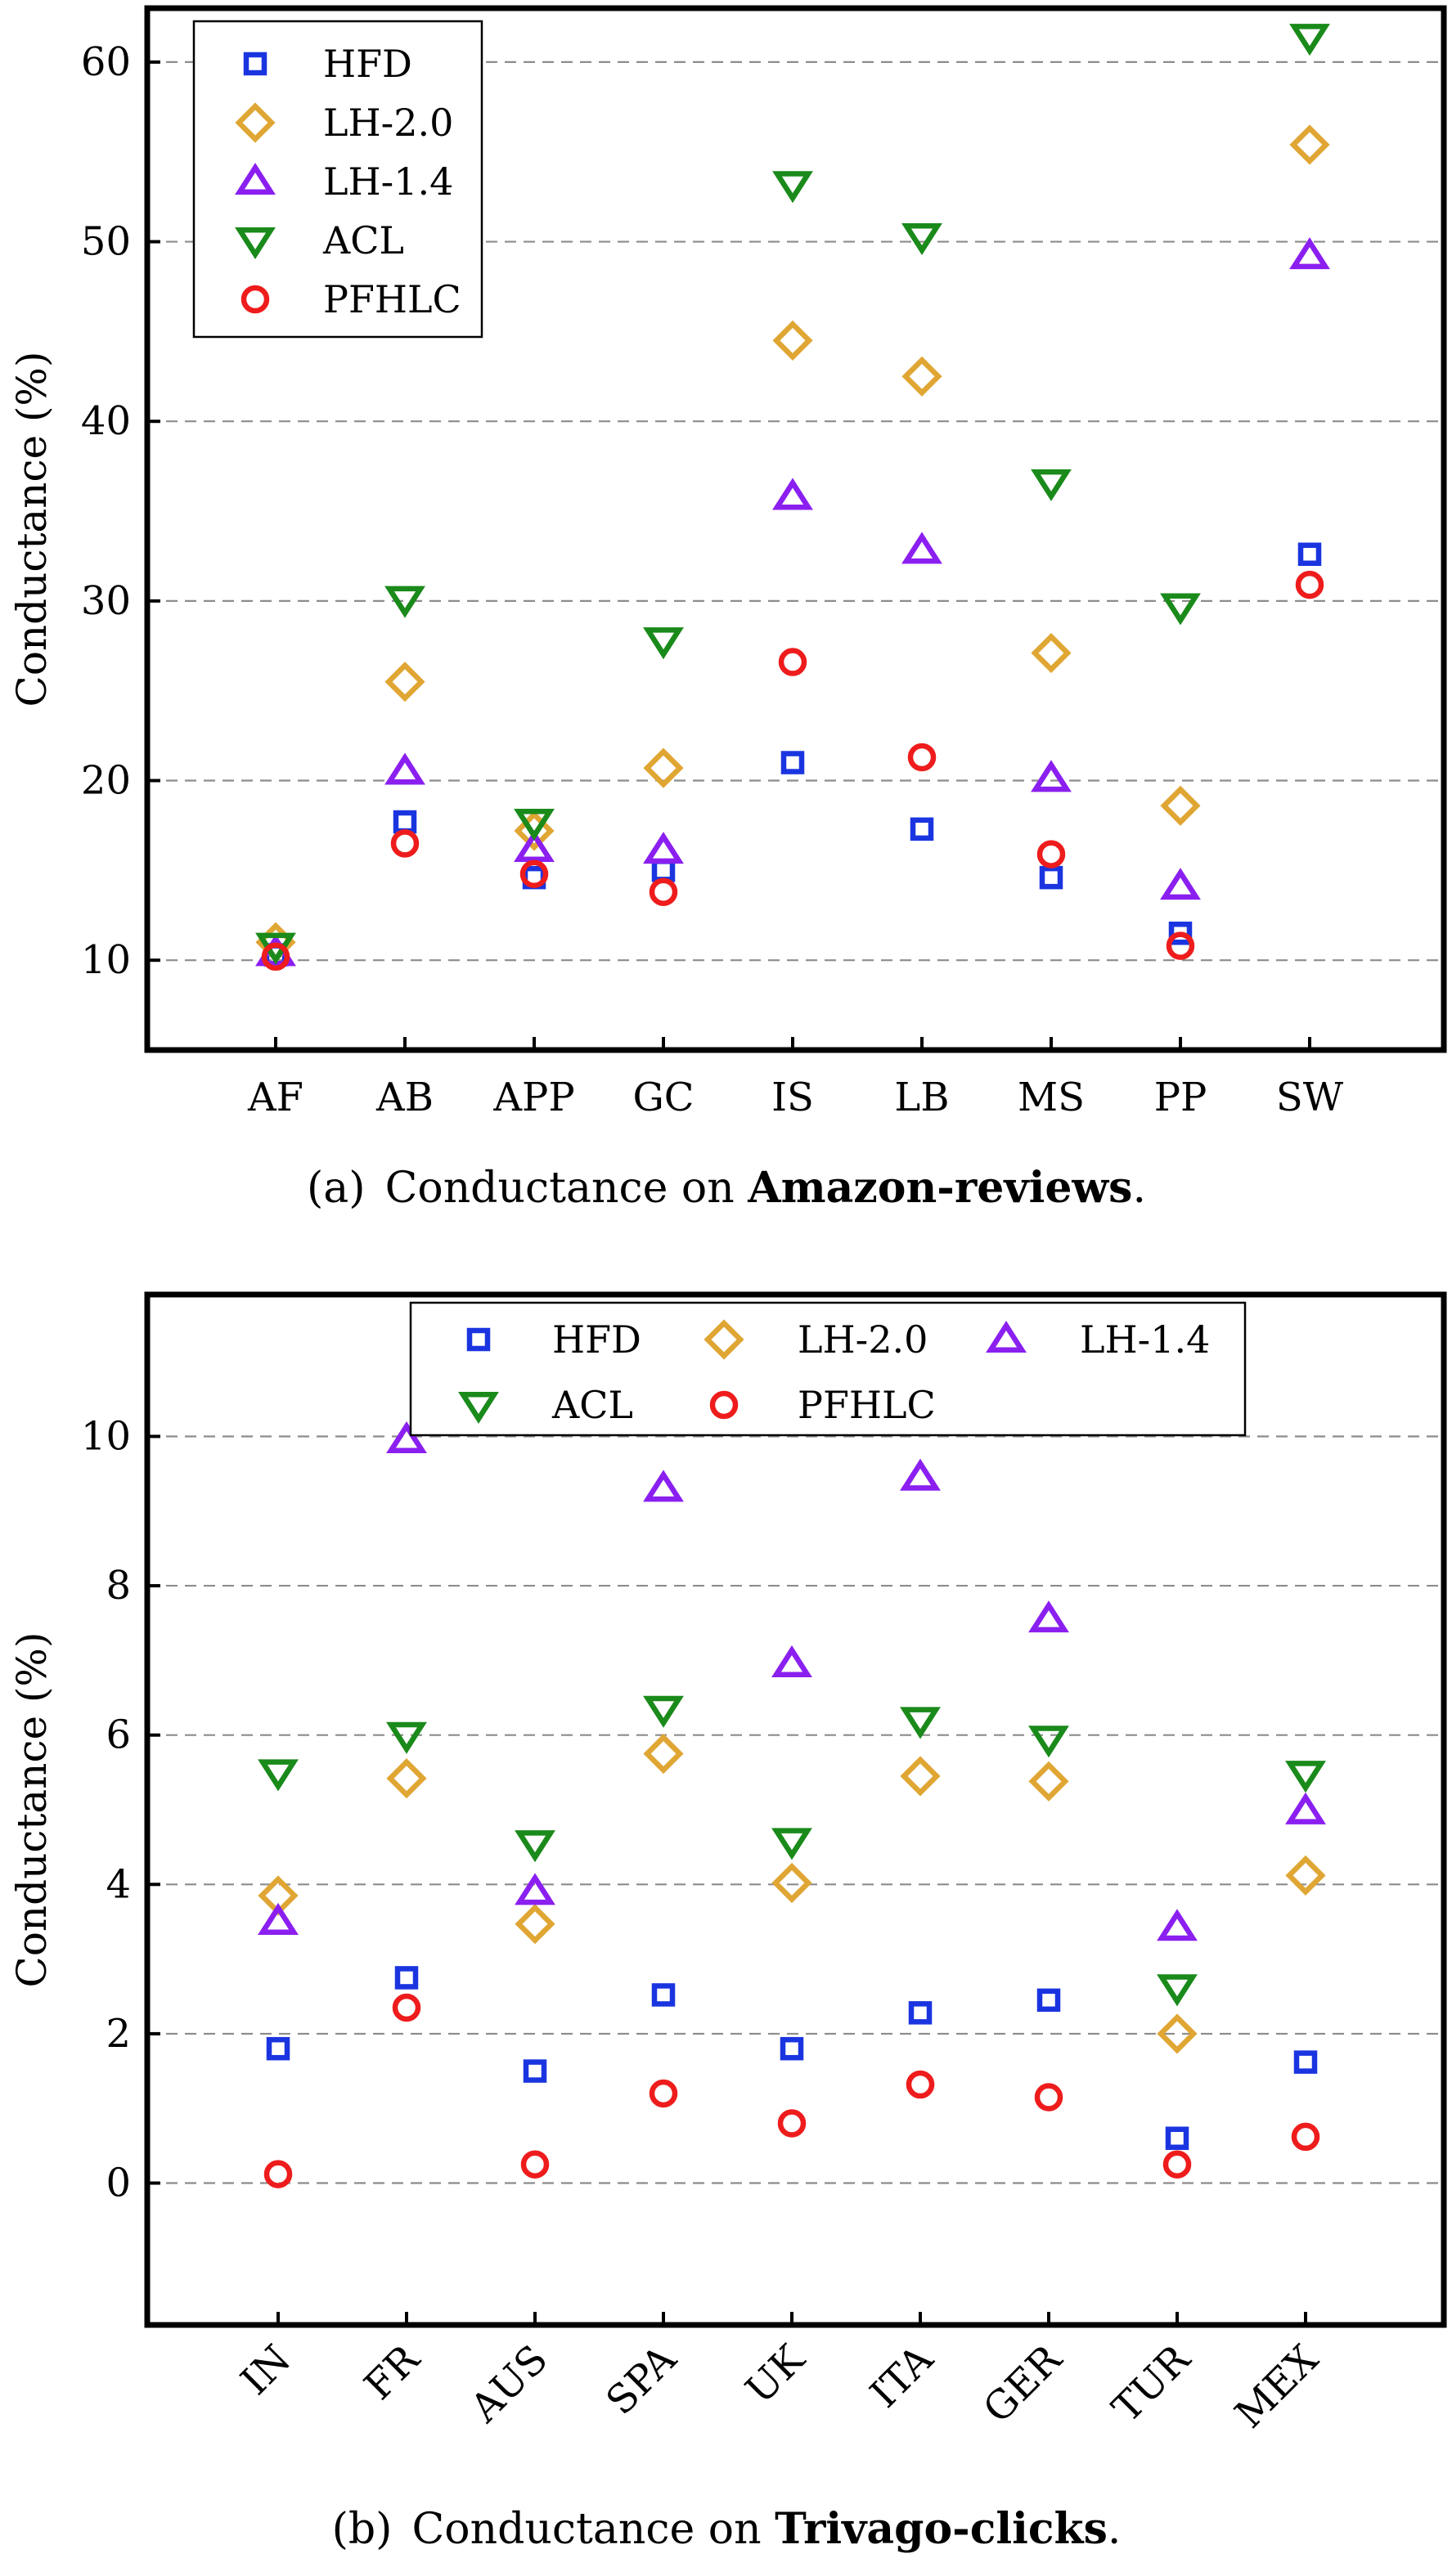 The height and width of the screenshot is (2576, 1452). What do you see at coordinates (106, 242) in the screenshot?
I see `y-tick-label: 50` at bounding box center [106, 242].